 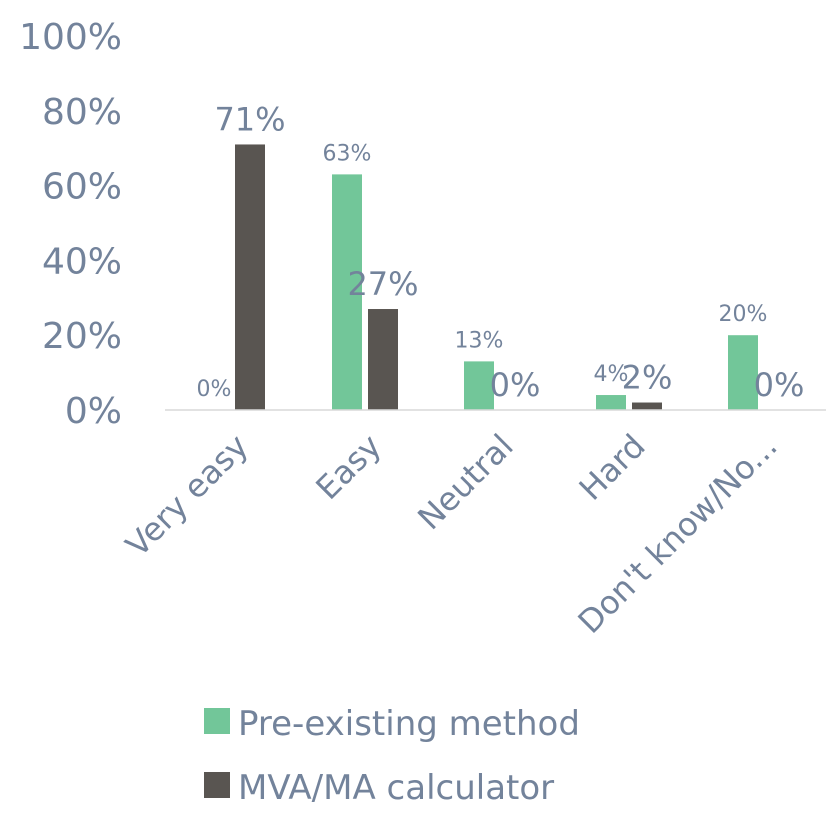 What do you see at coordinates (82, 261) in the screenshot?
I see `y-tick-label: 40%` at bounding box center [82, 261].